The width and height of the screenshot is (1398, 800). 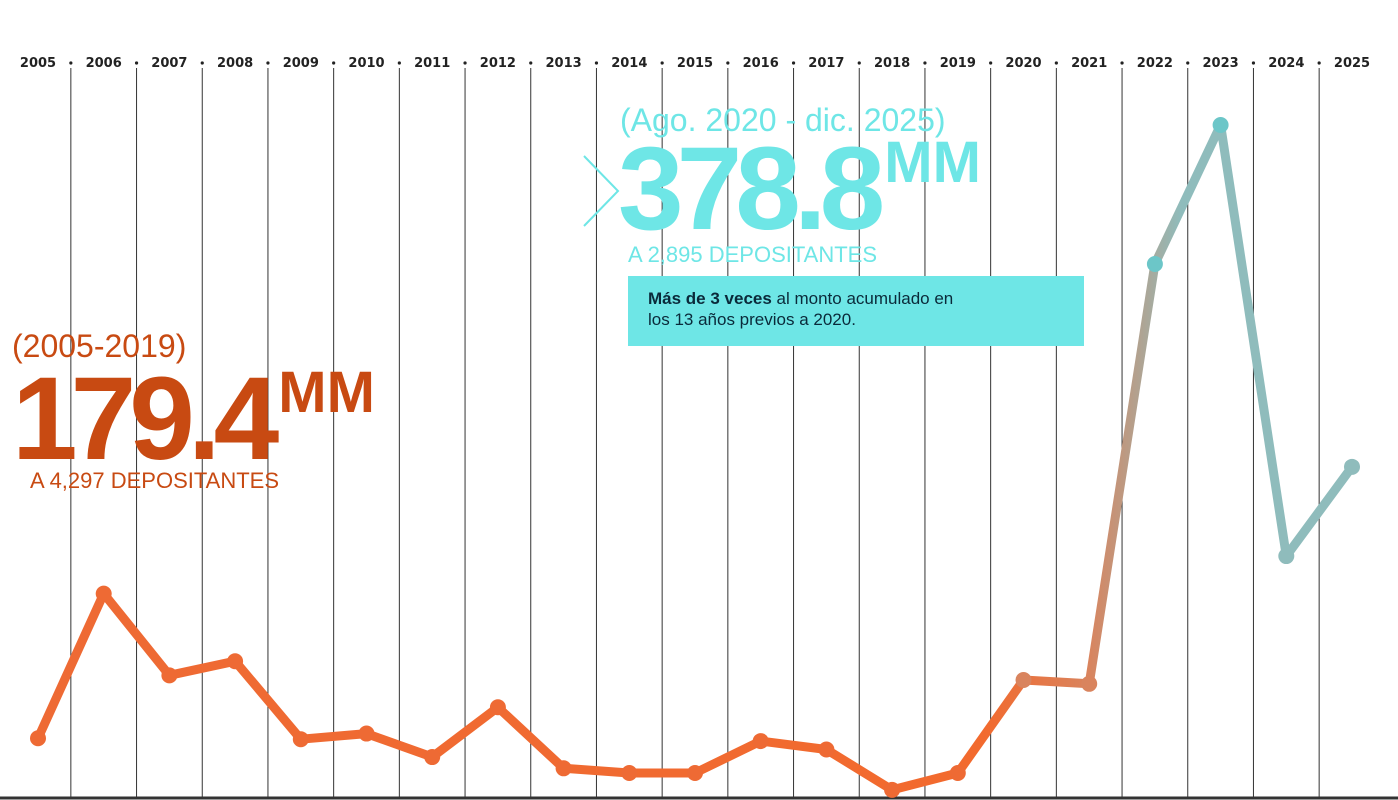 What do you see at coordinates (1221, 63) in the screenshot?
I see `x-tick-label-2023: 2023` at bounding box center [1221, 63].